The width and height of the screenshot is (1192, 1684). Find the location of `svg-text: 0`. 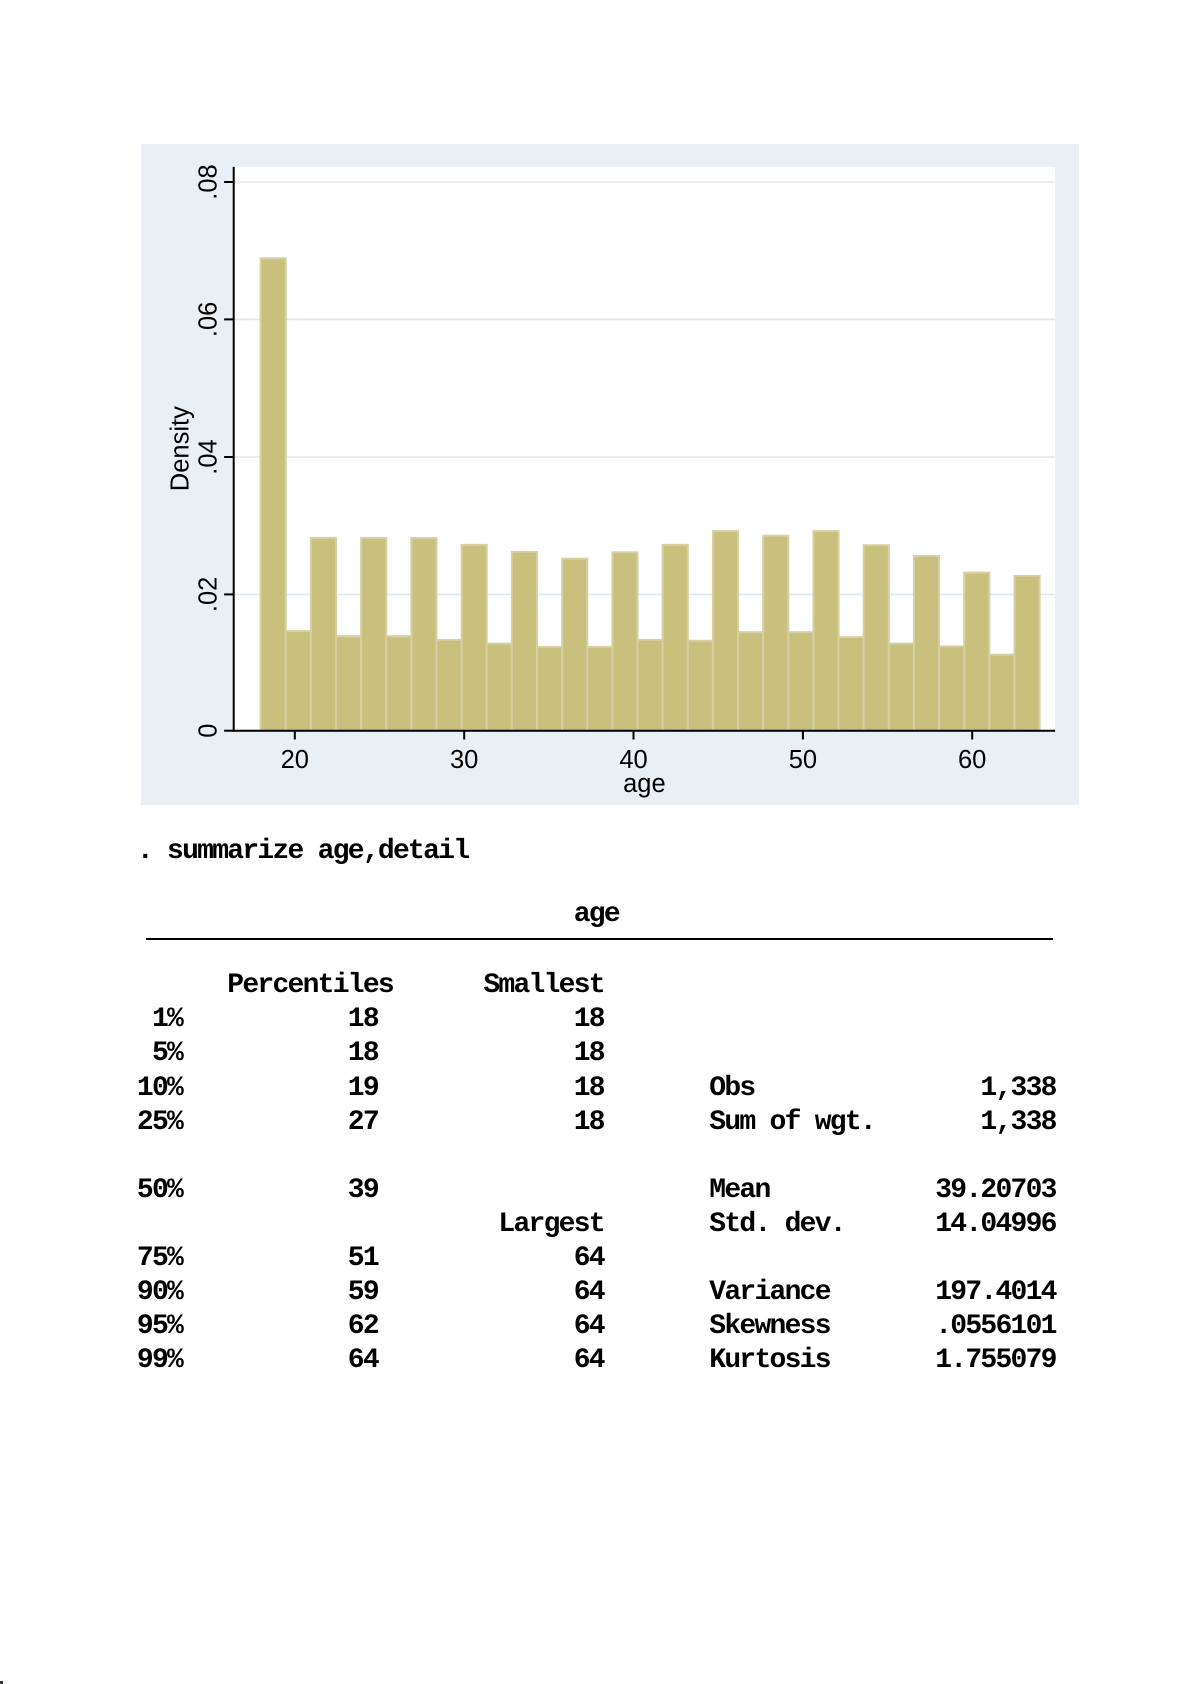

svg-text: 0 is located at coordinates (208, 731).